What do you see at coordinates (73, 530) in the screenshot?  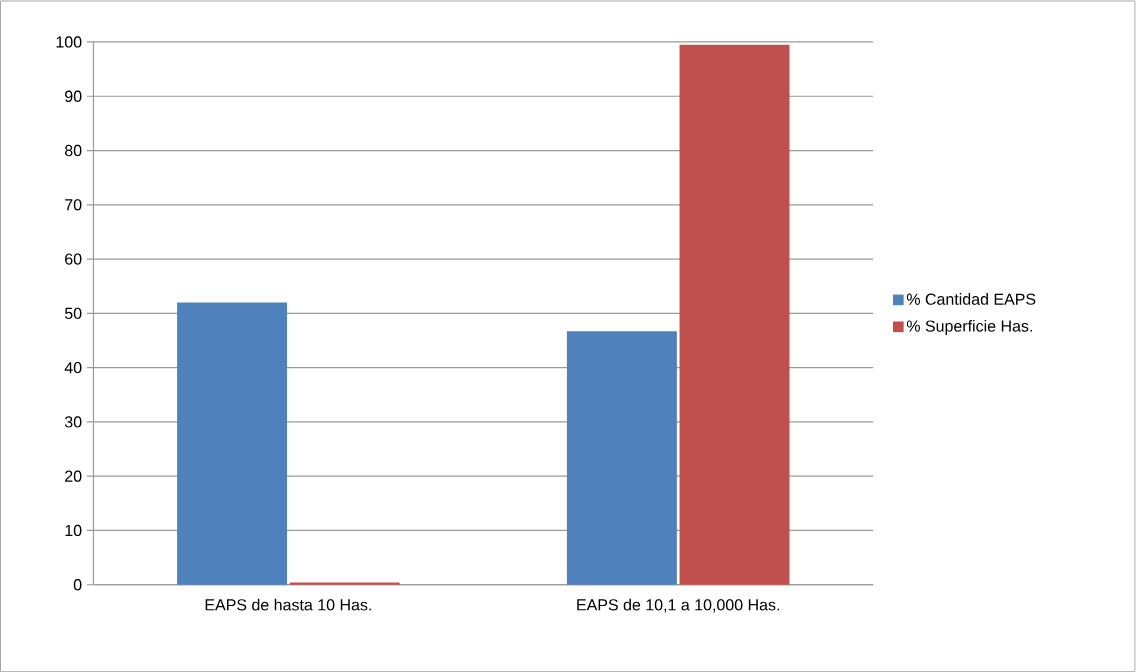 I see `y-tick-label: 10` at bounding box center [73, 530].